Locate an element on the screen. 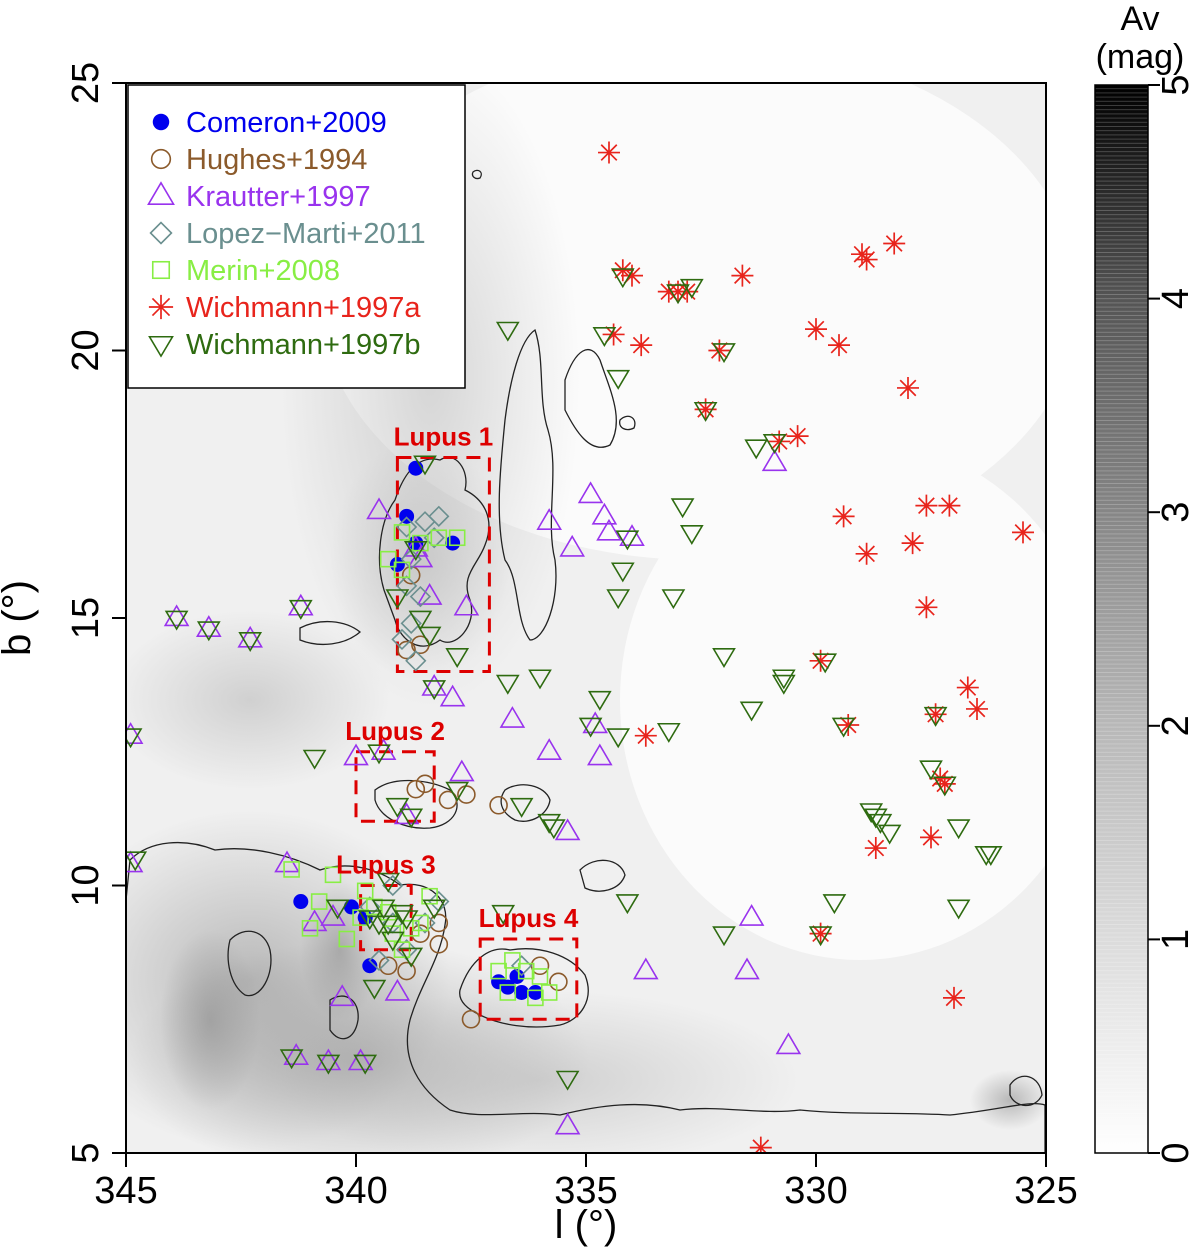  legend-label: Hughes+1994 is located at coordinates (276, 160).